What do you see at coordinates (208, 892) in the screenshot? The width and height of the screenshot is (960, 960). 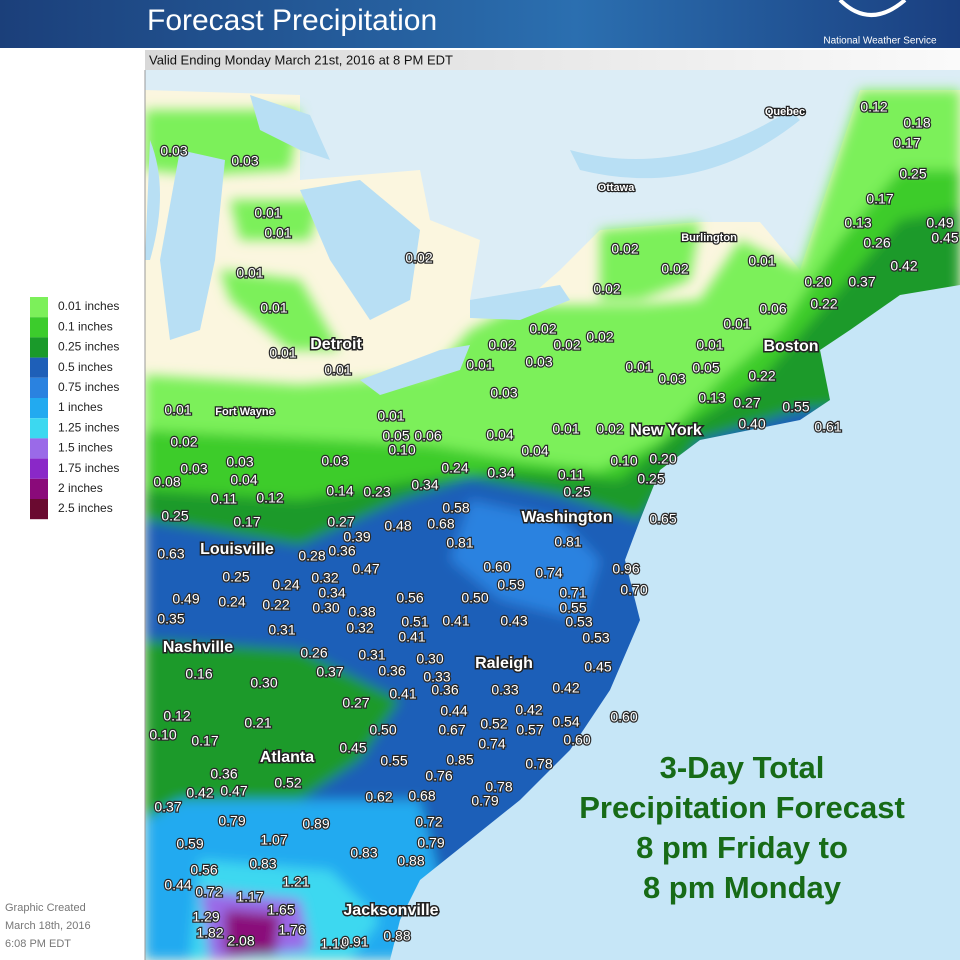 I see `precip-amount: 0.72` at bounding box center [208, 892].